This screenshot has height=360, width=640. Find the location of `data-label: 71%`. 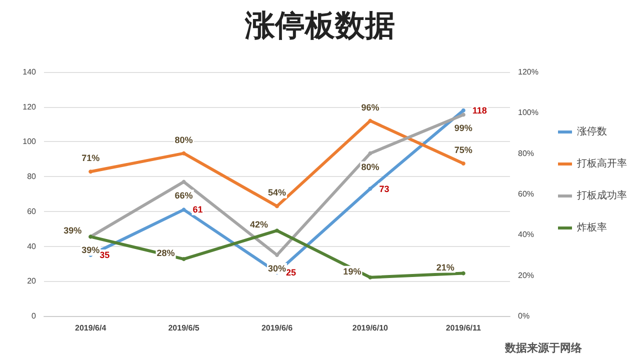

data-label: 71% is located at coordinates (91, 158).